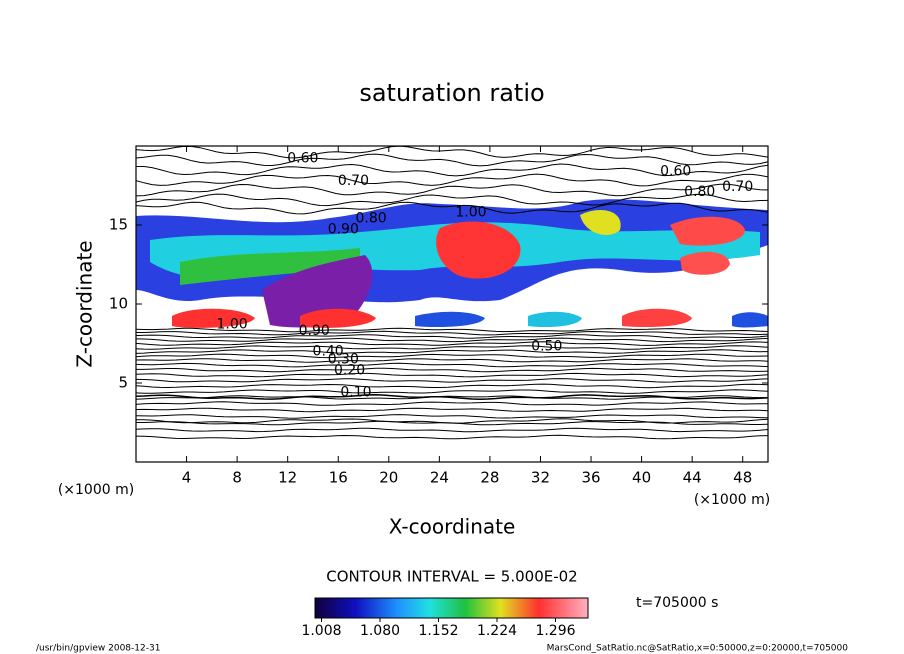  I want to click on x-tick-label: 8, so click(237, 478).